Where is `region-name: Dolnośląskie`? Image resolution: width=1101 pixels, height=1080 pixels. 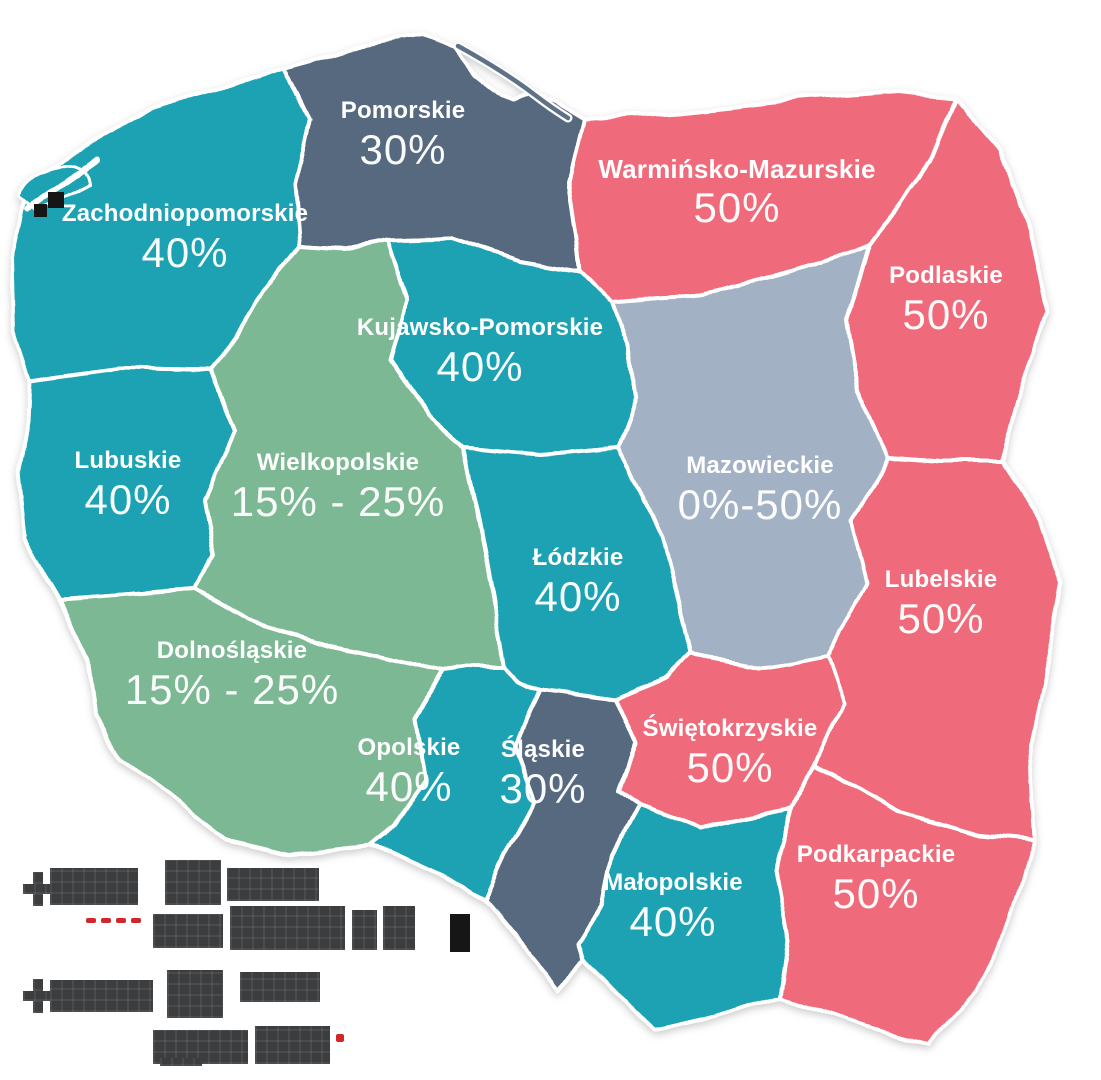 region-name: Dolnośląskie is located at coordinates (232, 650).